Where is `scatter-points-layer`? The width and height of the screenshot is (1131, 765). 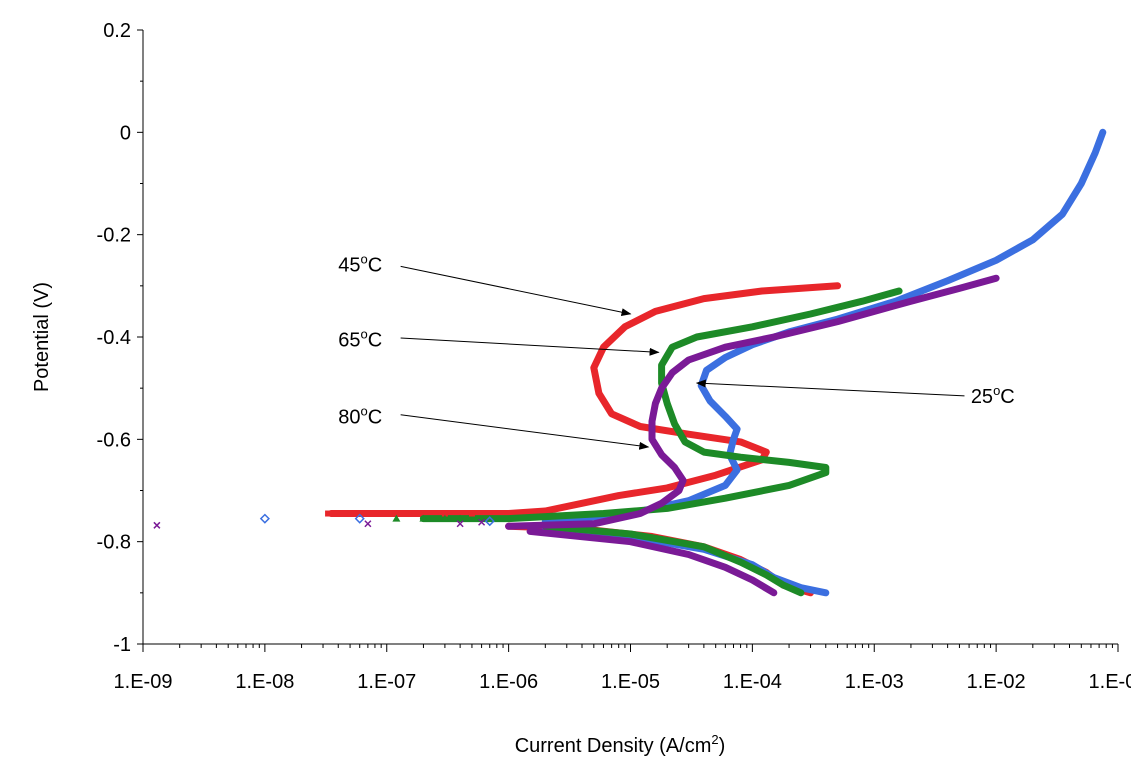
scatter-points-layer is located at coordinates (324, 519).